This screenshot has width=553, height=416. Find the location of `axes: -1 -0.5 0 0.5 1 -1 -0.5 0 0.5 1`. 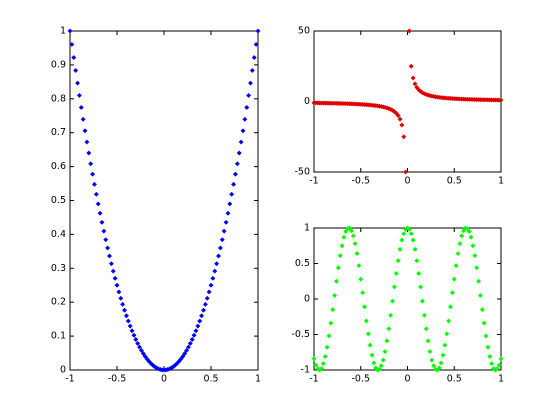

axes: -1 -0.5 0 0.5 1 -1 -0.5 0 0.5 1 is located at coordinates (397, 304).